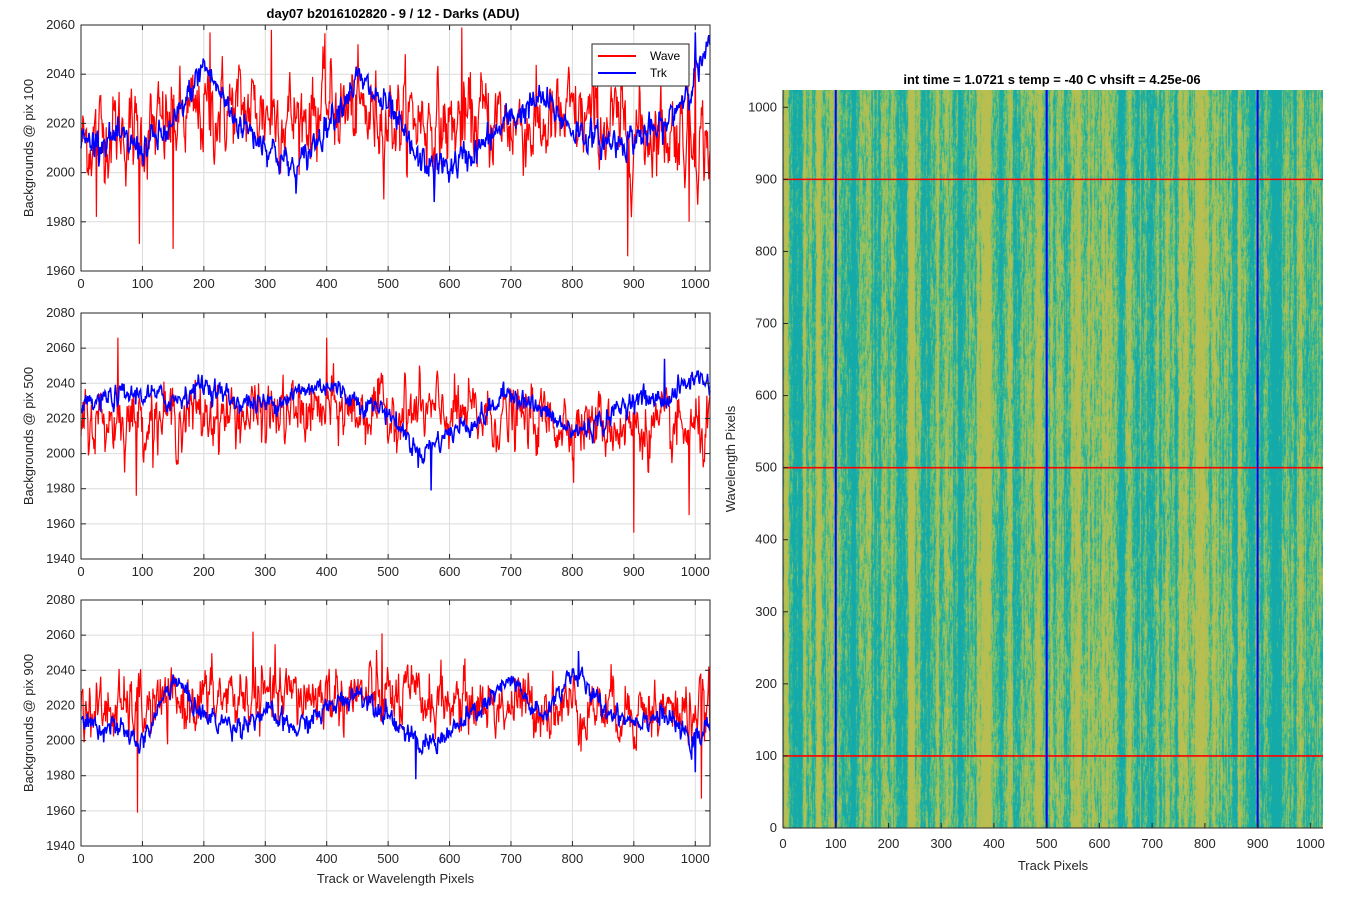  Describe the element at coordinates (28, 723) in the screenshot. I see `y-axis-label: Backgrounds @ pix 900` at that location.